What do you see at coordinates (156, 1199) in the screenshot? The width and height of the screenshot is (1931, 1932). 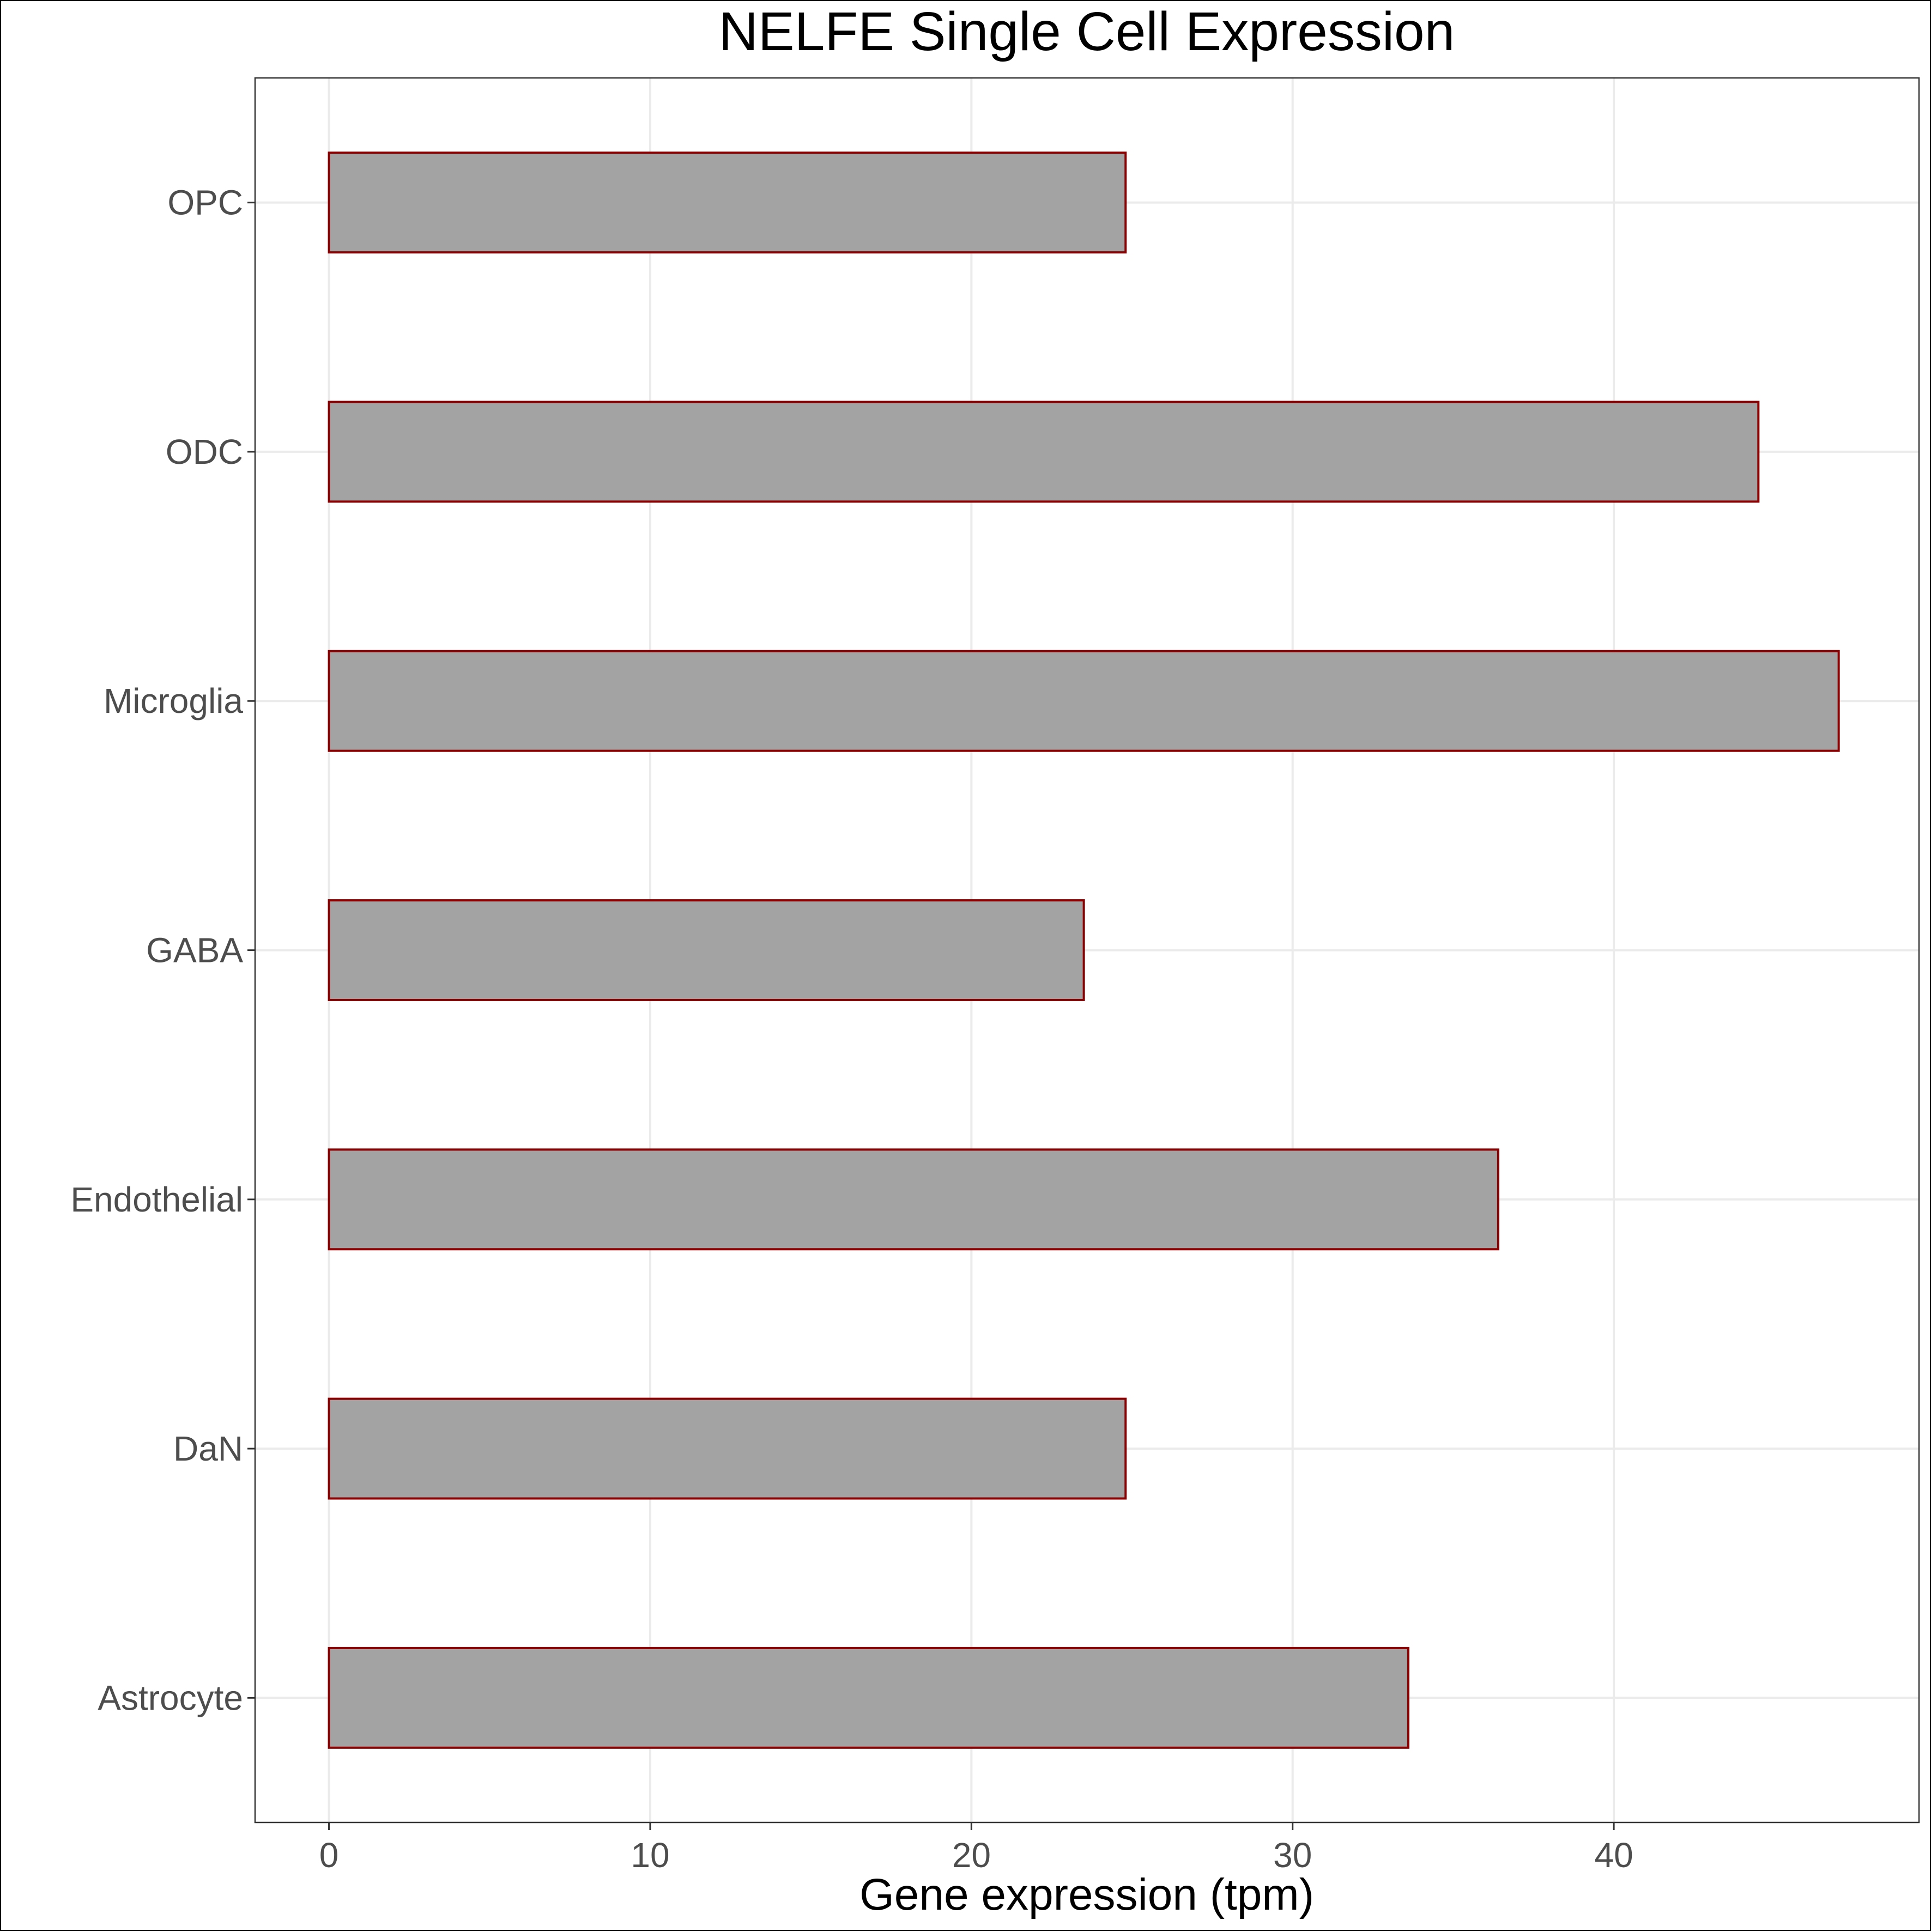 I see `y-tick-label: Endothelial` at bounding box center [156, 1199].